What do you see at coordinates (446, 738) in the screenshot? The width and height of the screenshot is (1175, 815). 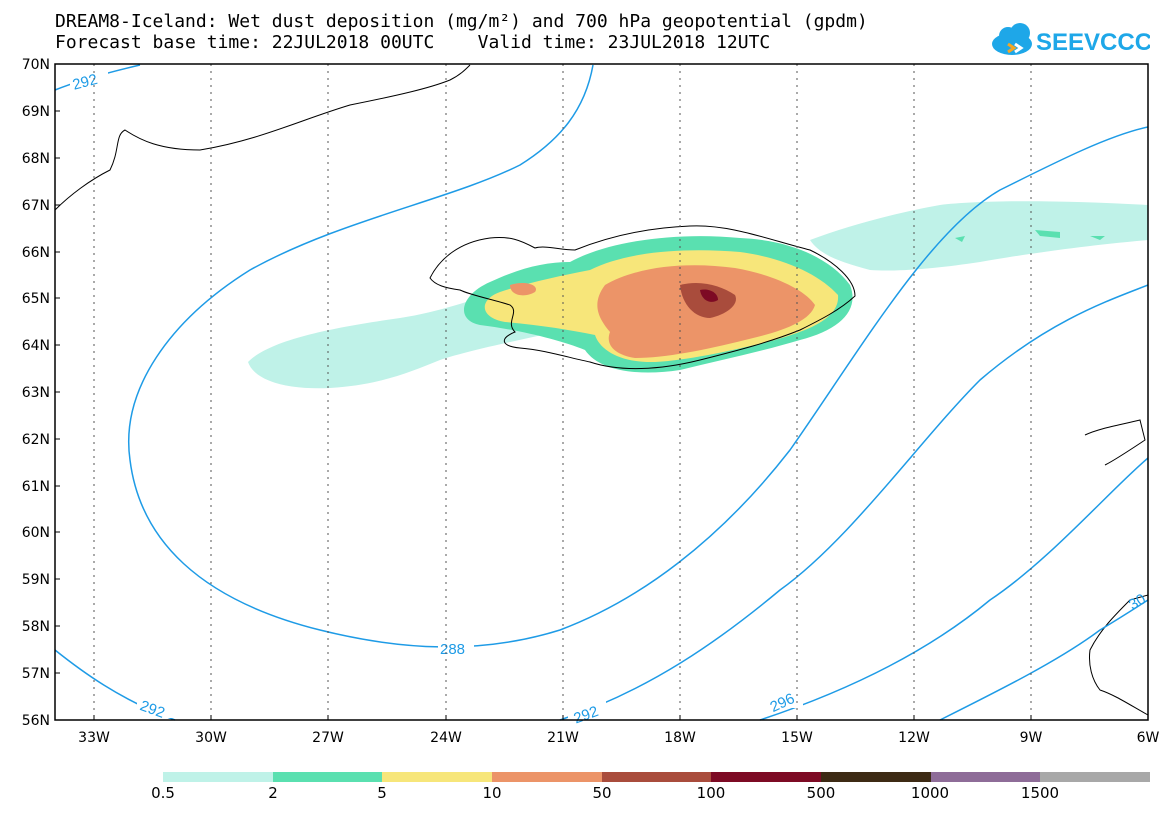 I see `lon-label: 24W` at bounding box center [446, 738].